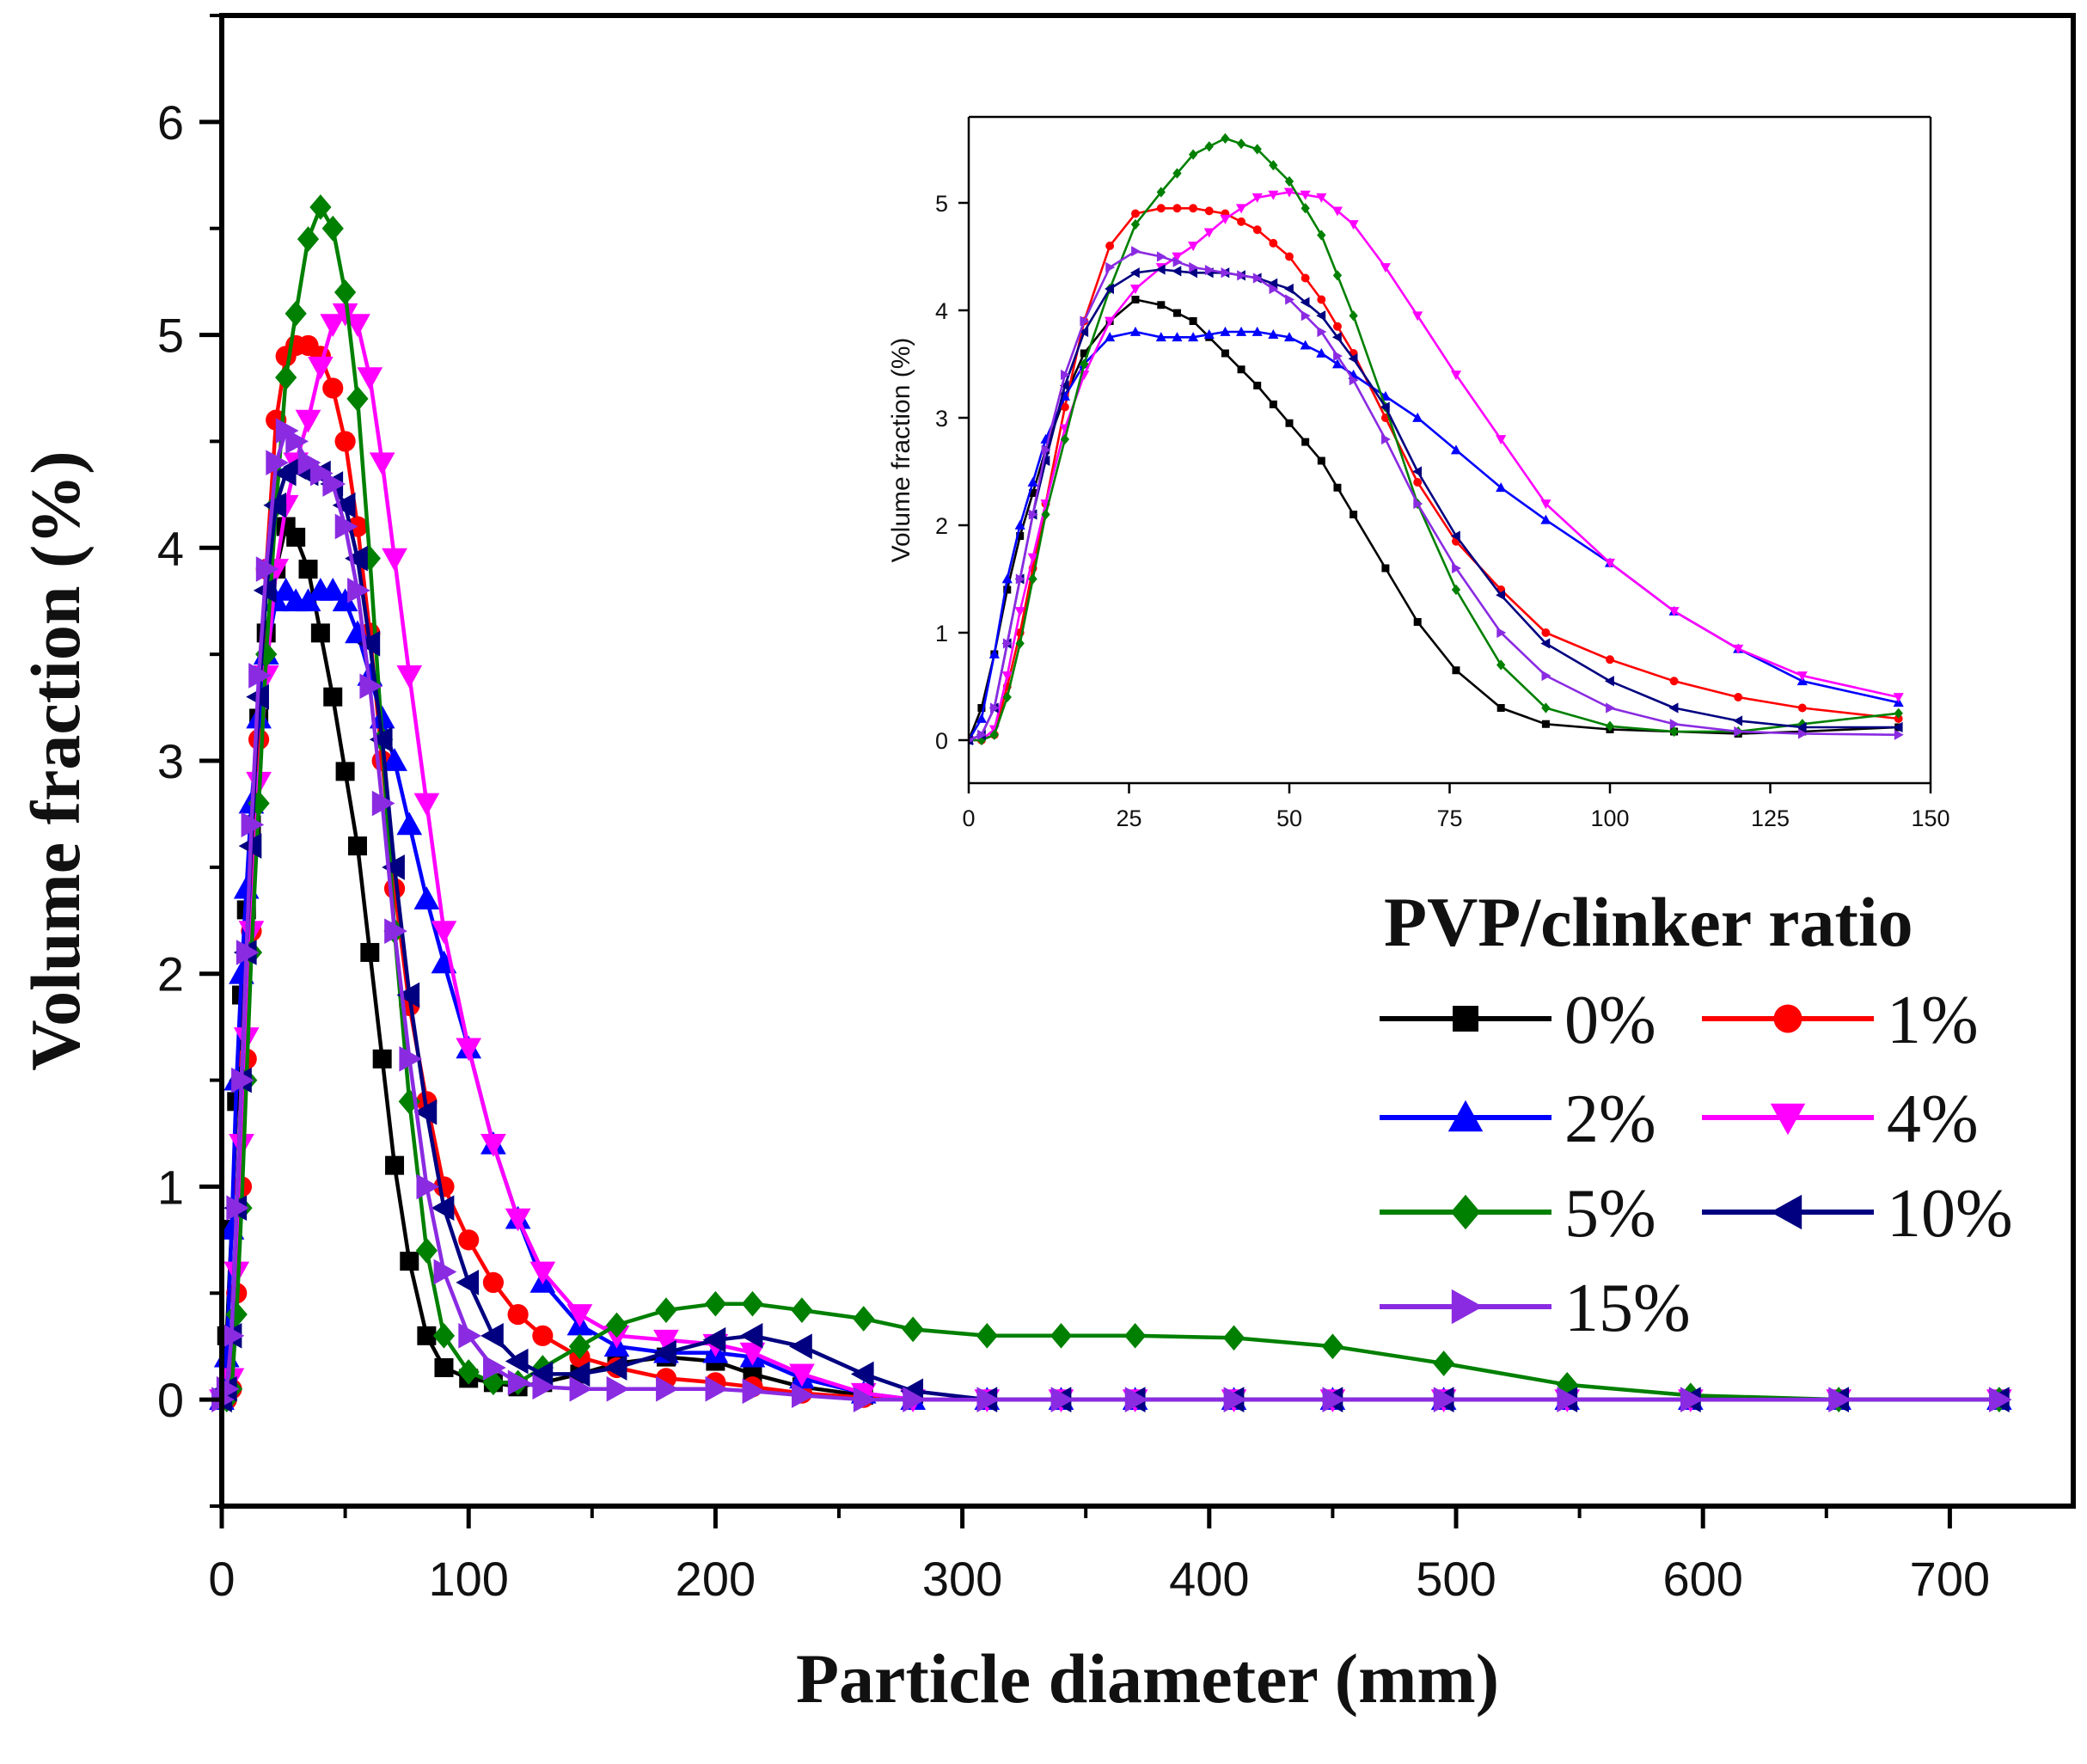 The height and width of the screenshot is (1764, 2087). Describe the element at coordinates (1950, 1579) in the screenshot. I see `main-x-tick-label: 700` at that location.